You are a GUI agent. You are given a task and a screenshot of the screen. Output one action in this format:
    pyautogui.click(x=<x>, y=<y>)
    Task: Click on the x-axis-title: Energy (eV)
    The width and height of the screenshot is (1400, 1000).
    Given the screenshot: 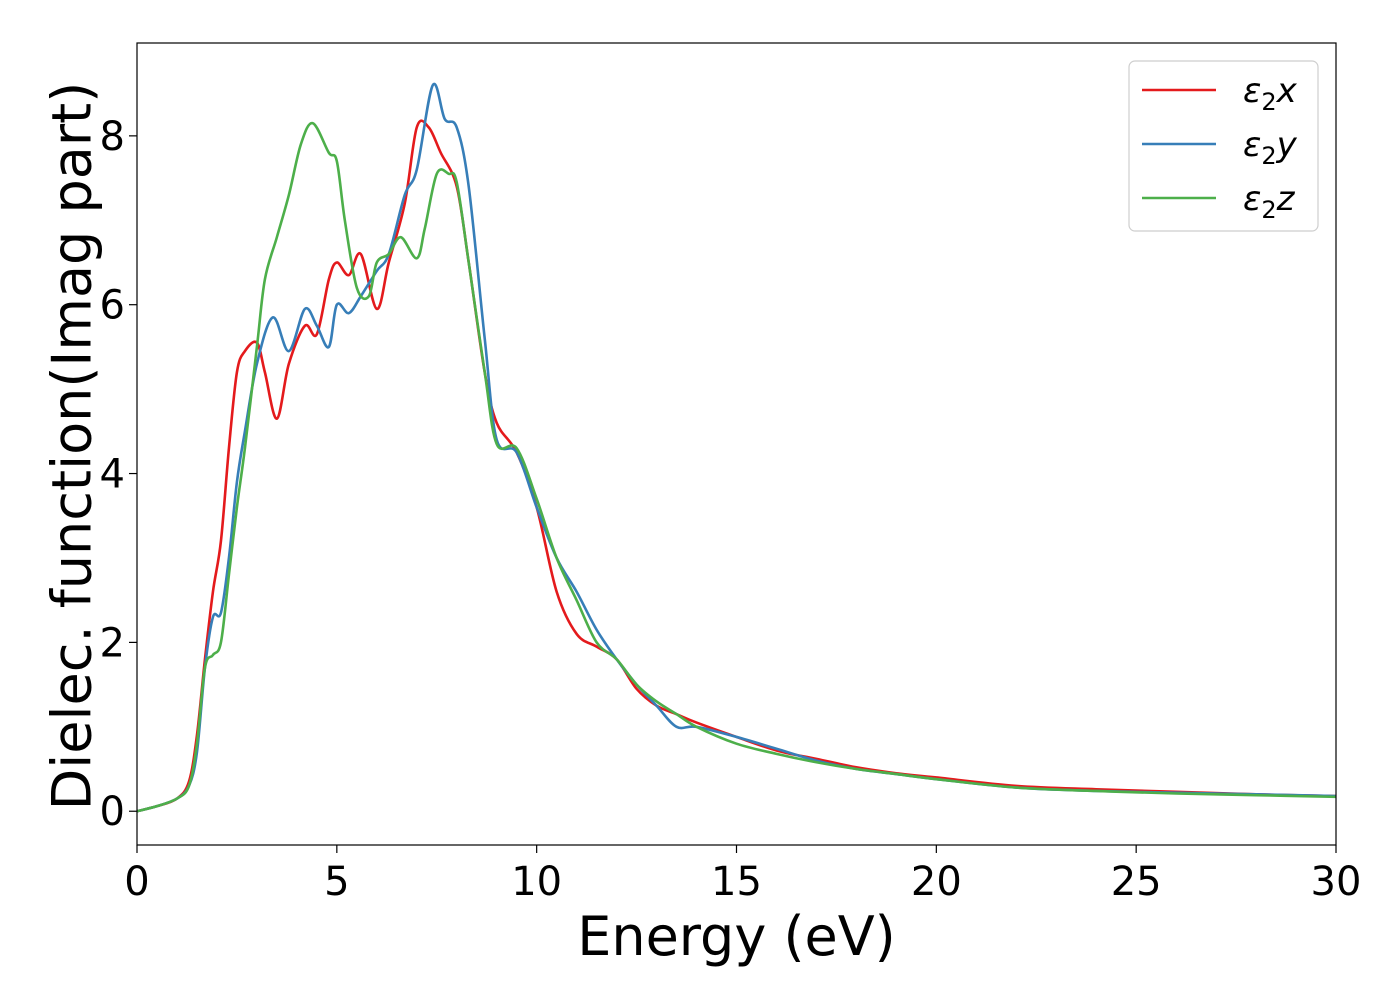 What is the action you would take?
    pyautogui.click(x=736, y=936)
    